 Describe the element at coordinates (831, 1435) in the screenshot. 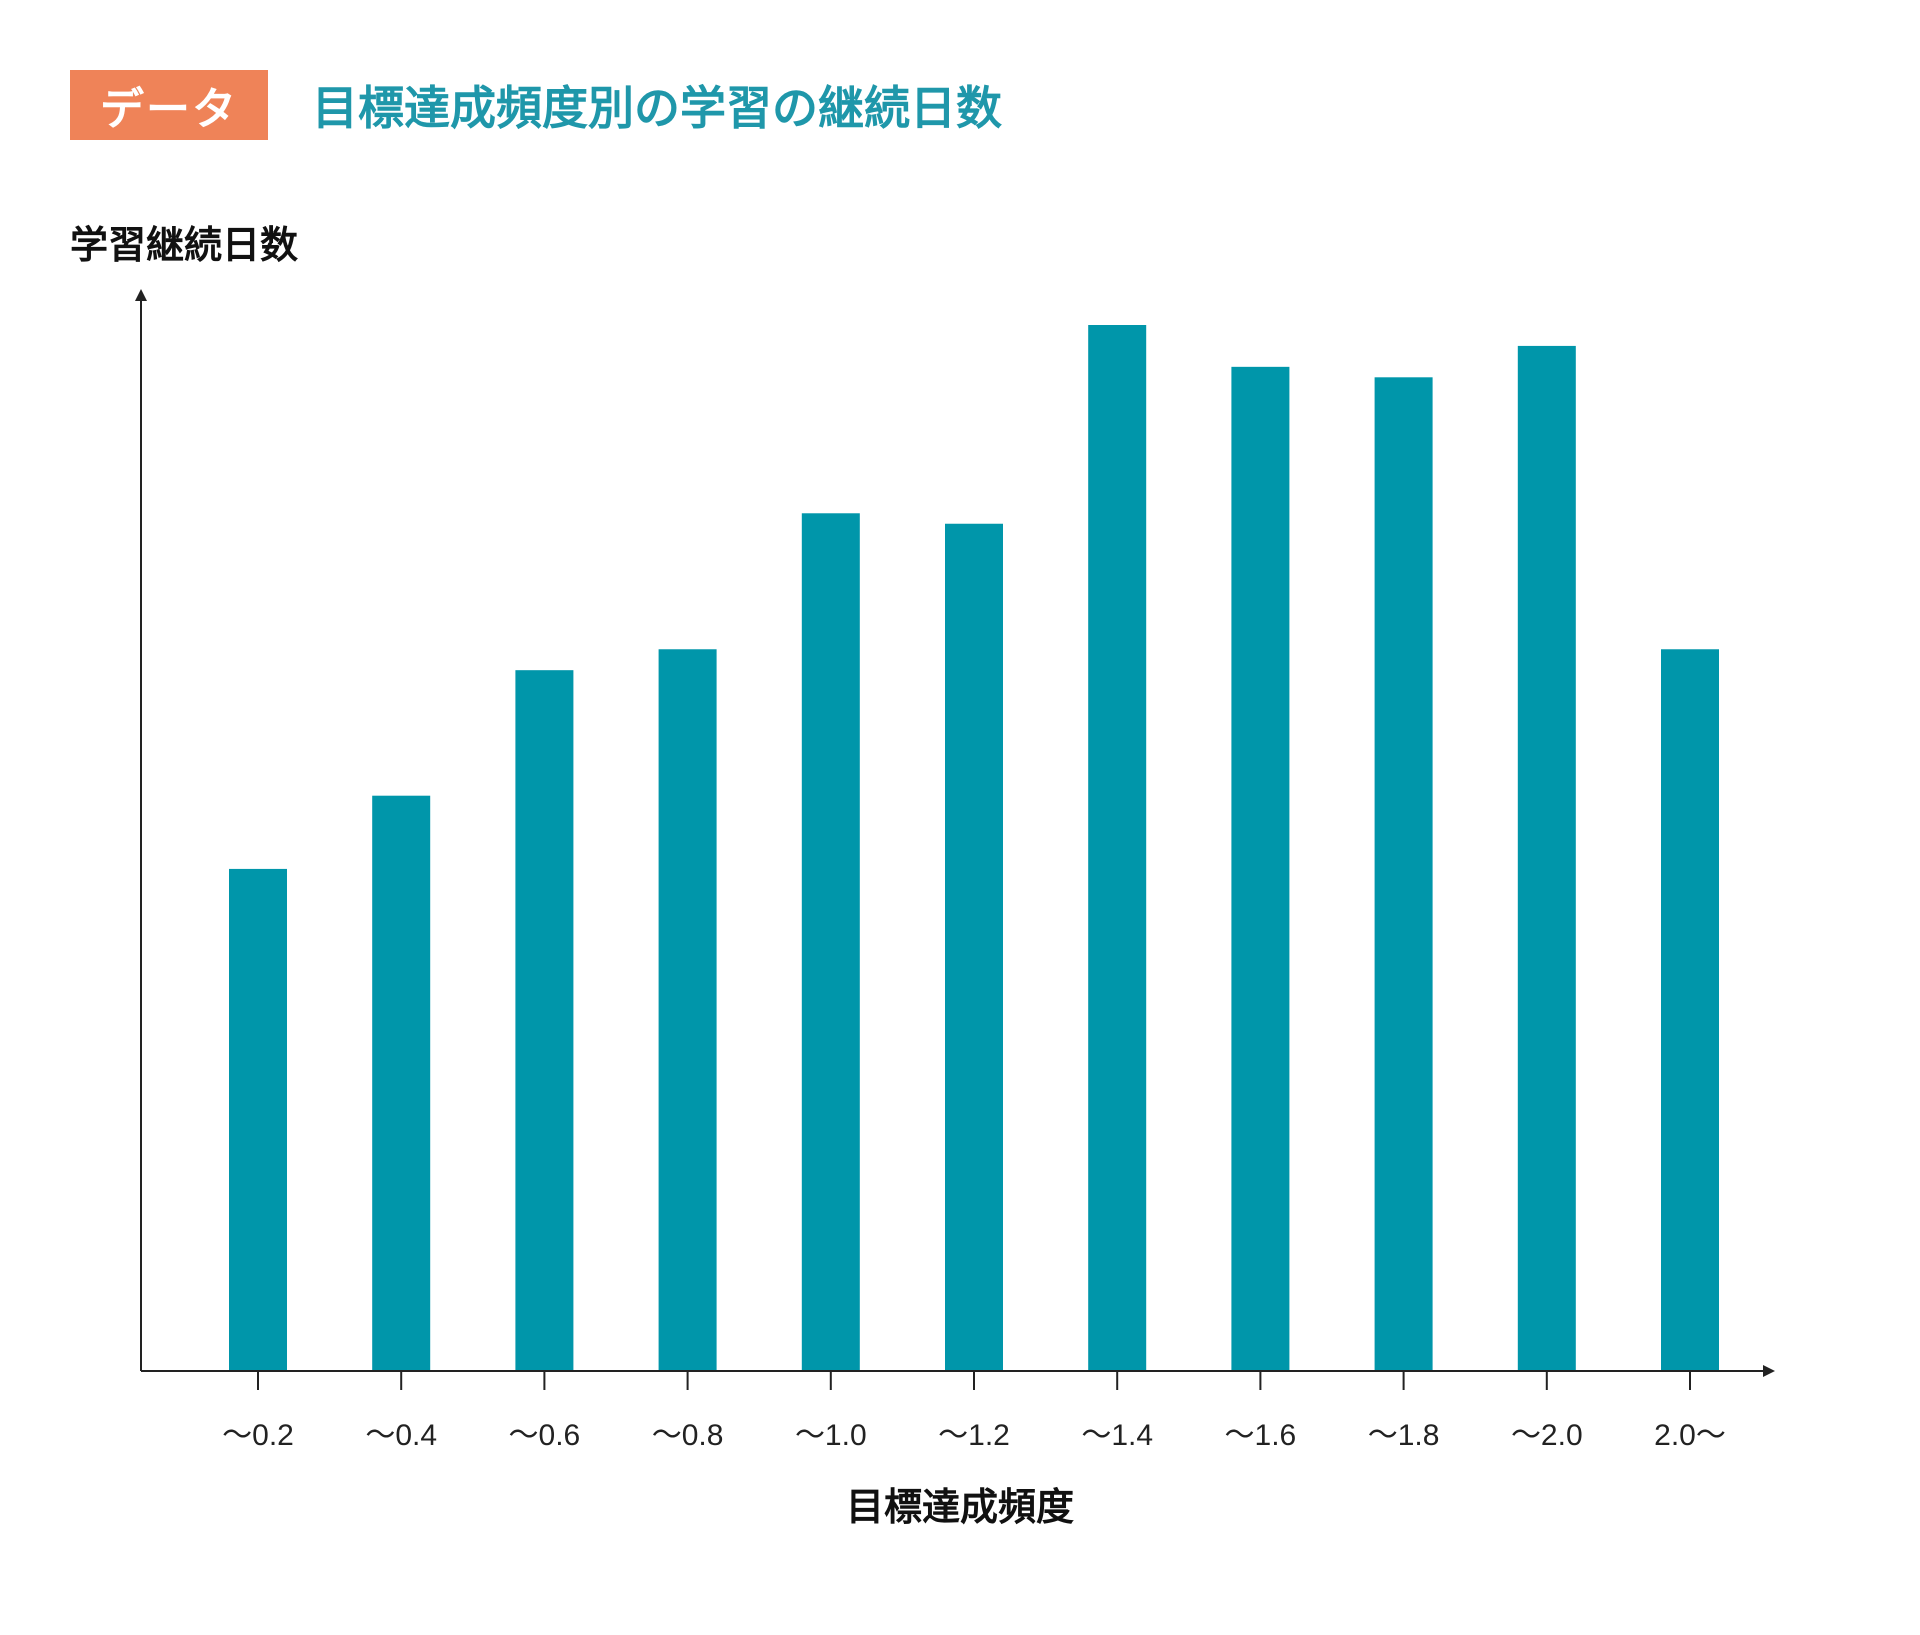

I see `x-tick-label: 〜1.0` at that location.